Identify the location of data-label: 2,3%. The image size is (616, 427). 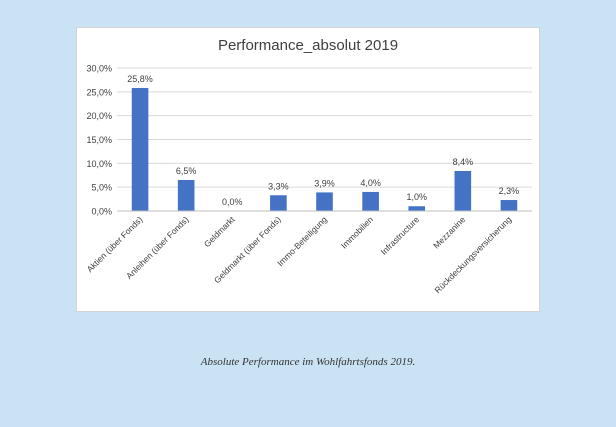
(509, 191).